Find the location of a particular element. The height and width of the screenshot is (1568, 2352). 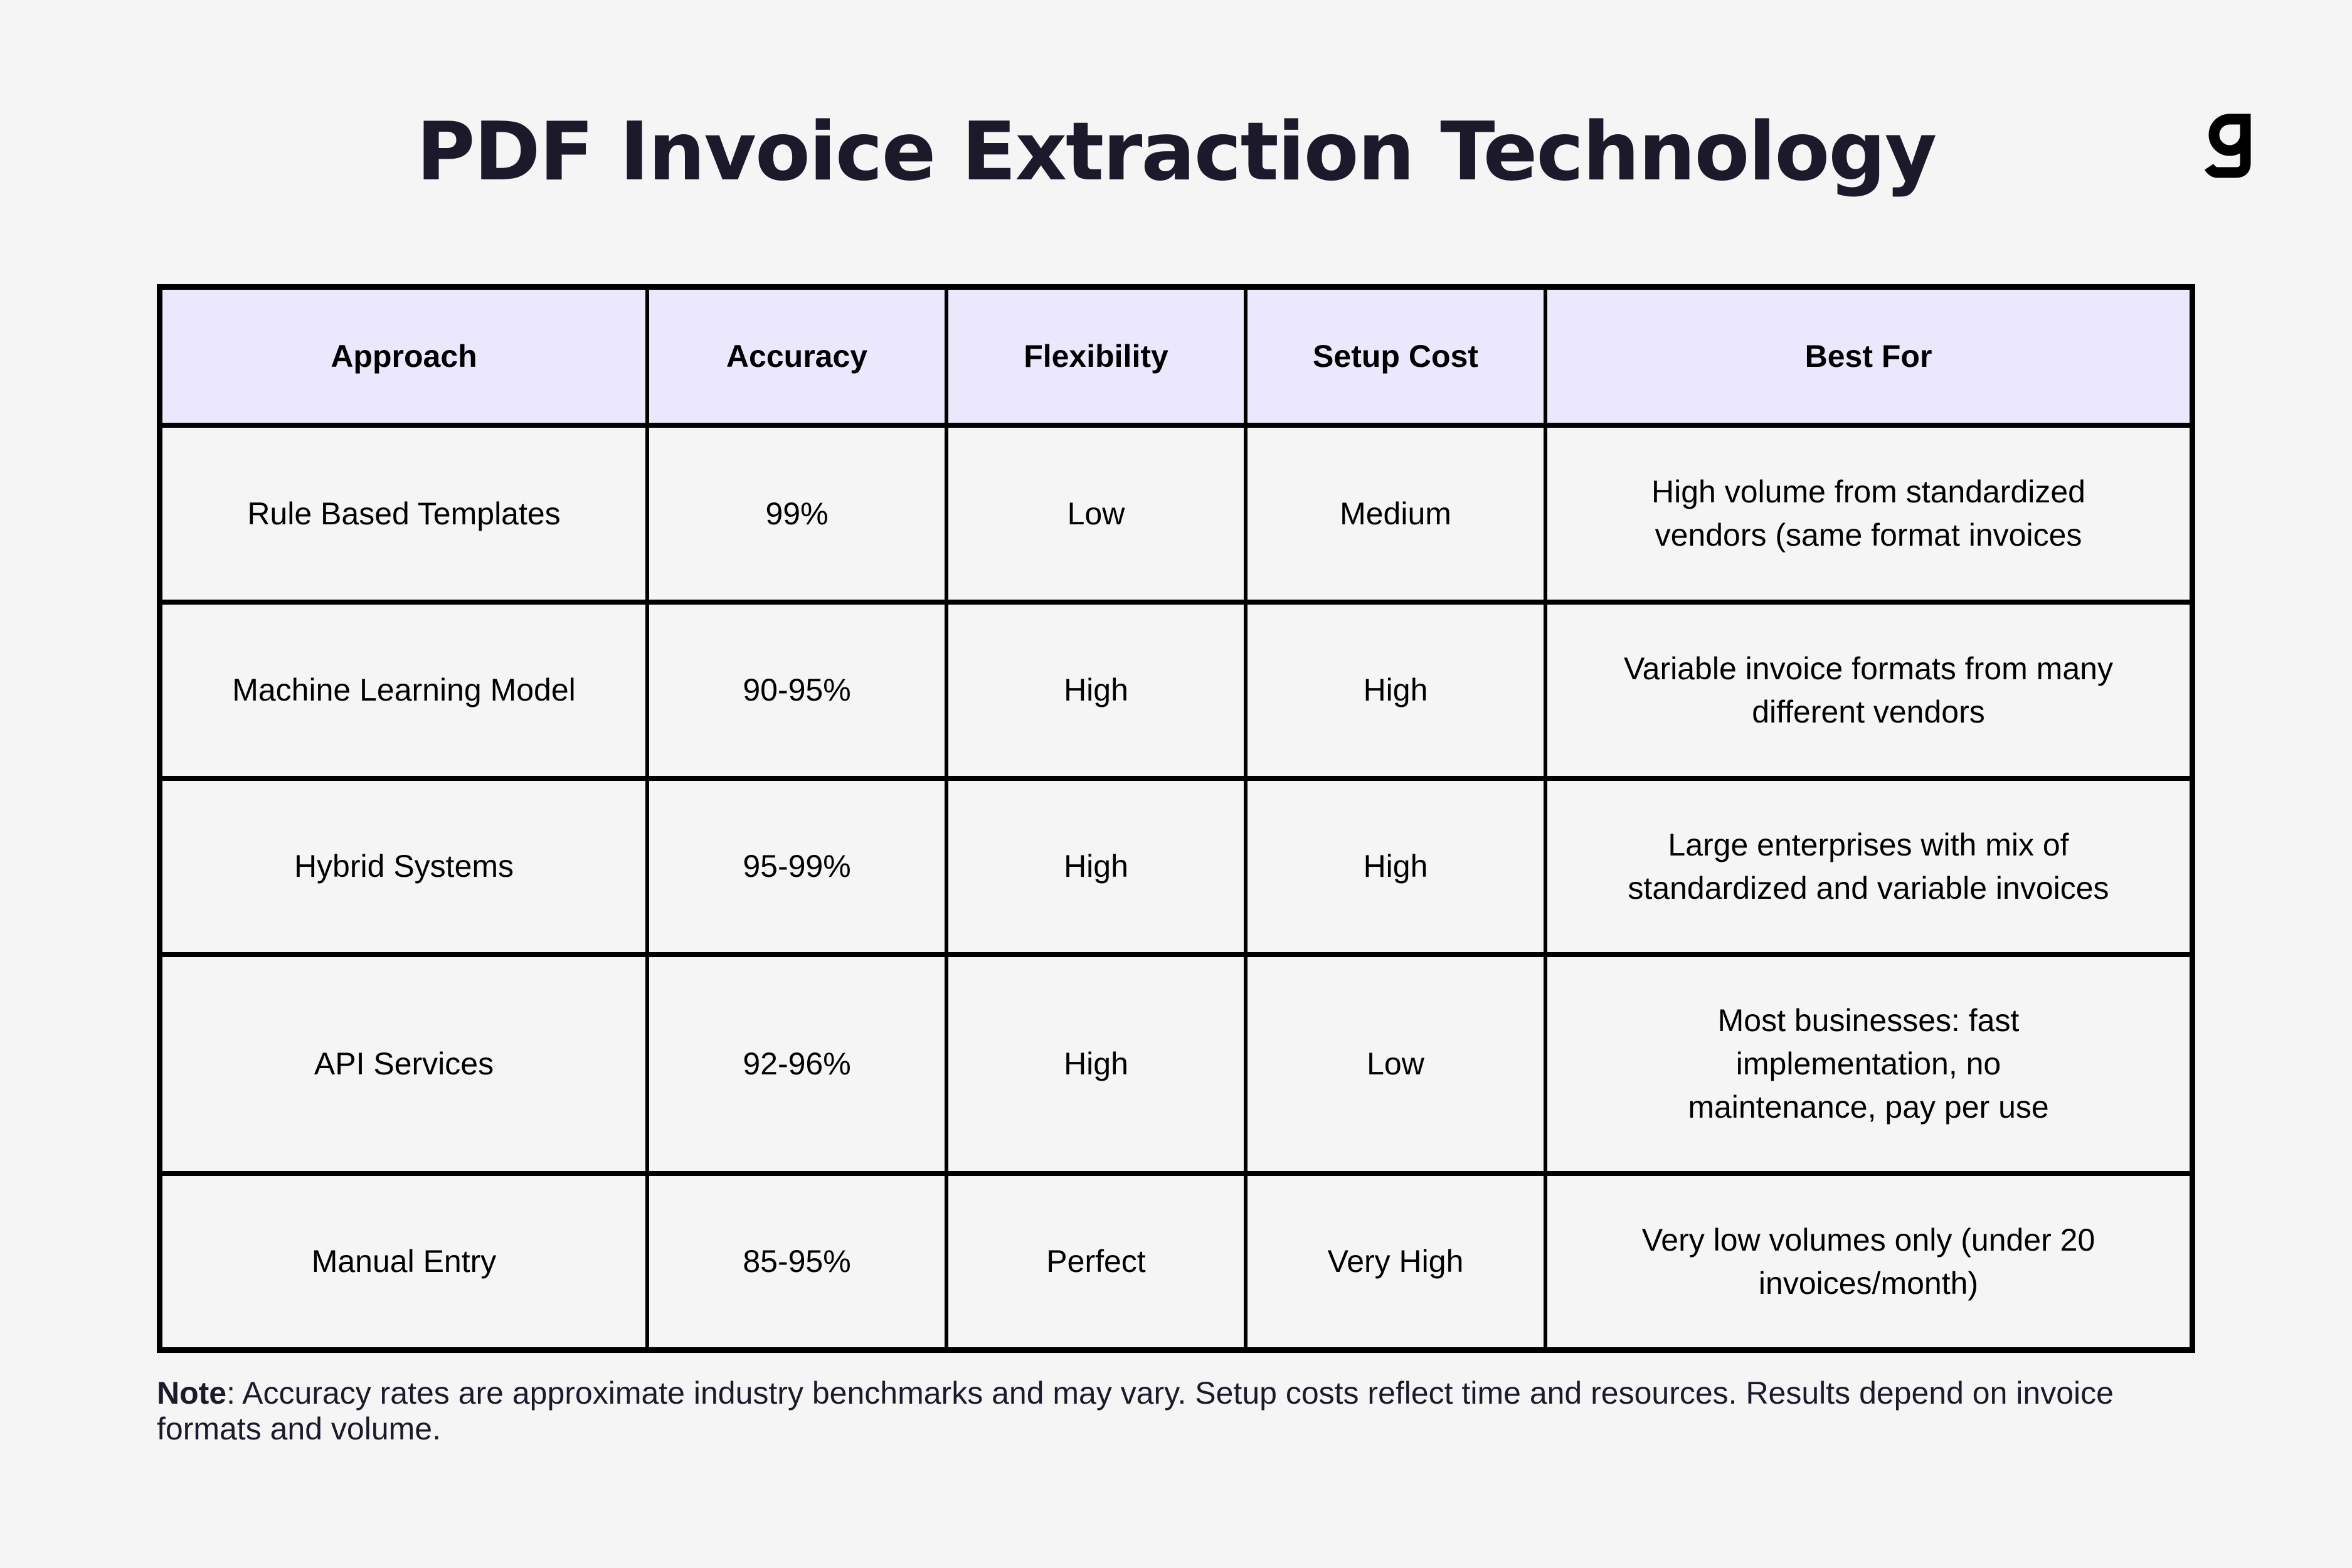

page-title: PDF Invoice Extraction Technology is located at coordinates (1176, 152).